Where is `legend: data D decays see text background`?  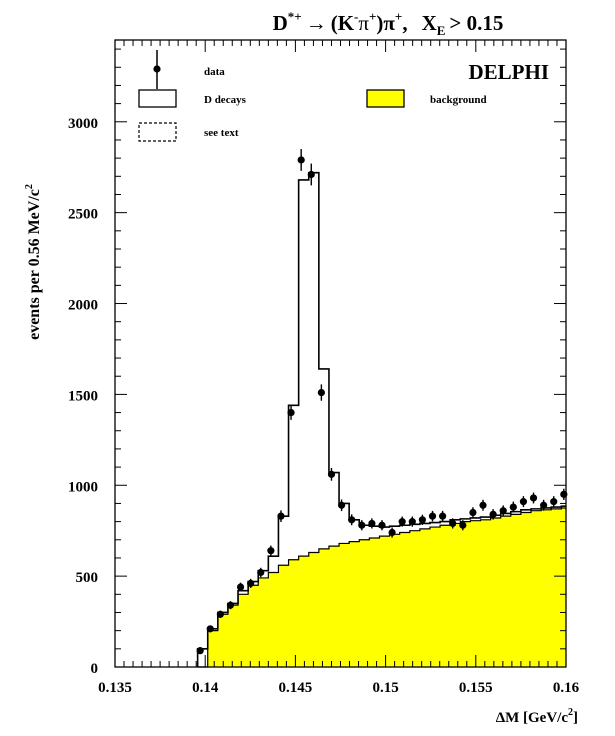 legend: data D decays see text background is located at coordinates (312, 96).